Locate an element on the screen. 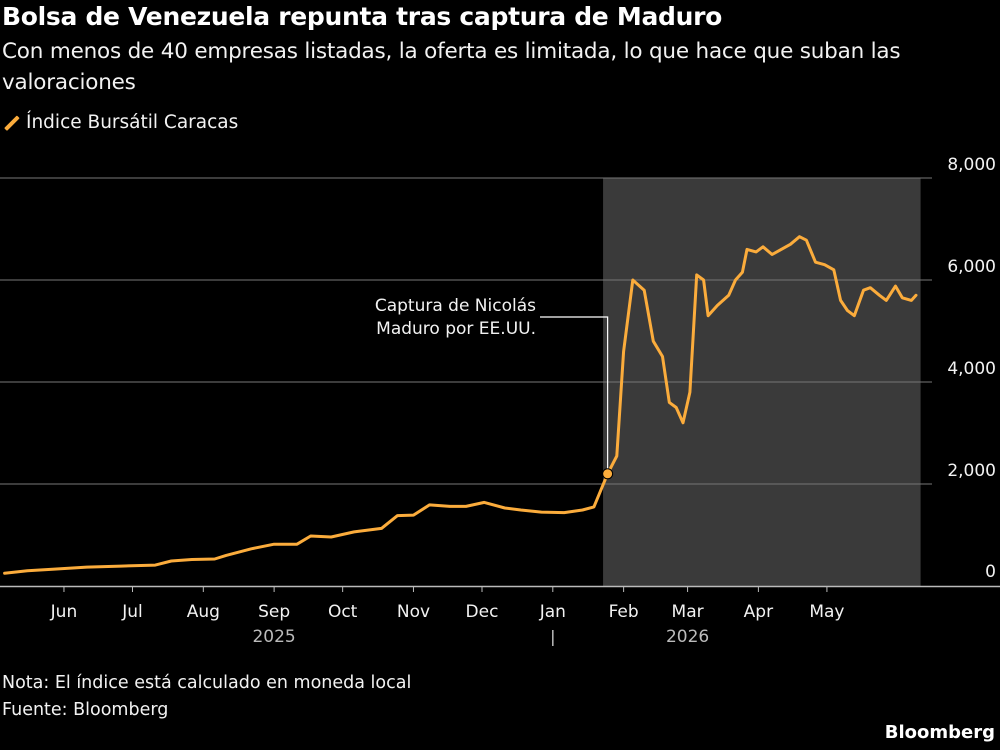 Image resolution: width=1000 pixels, height=750 pixels. x-tick-label: Mar is located at coordinates (688, 612).